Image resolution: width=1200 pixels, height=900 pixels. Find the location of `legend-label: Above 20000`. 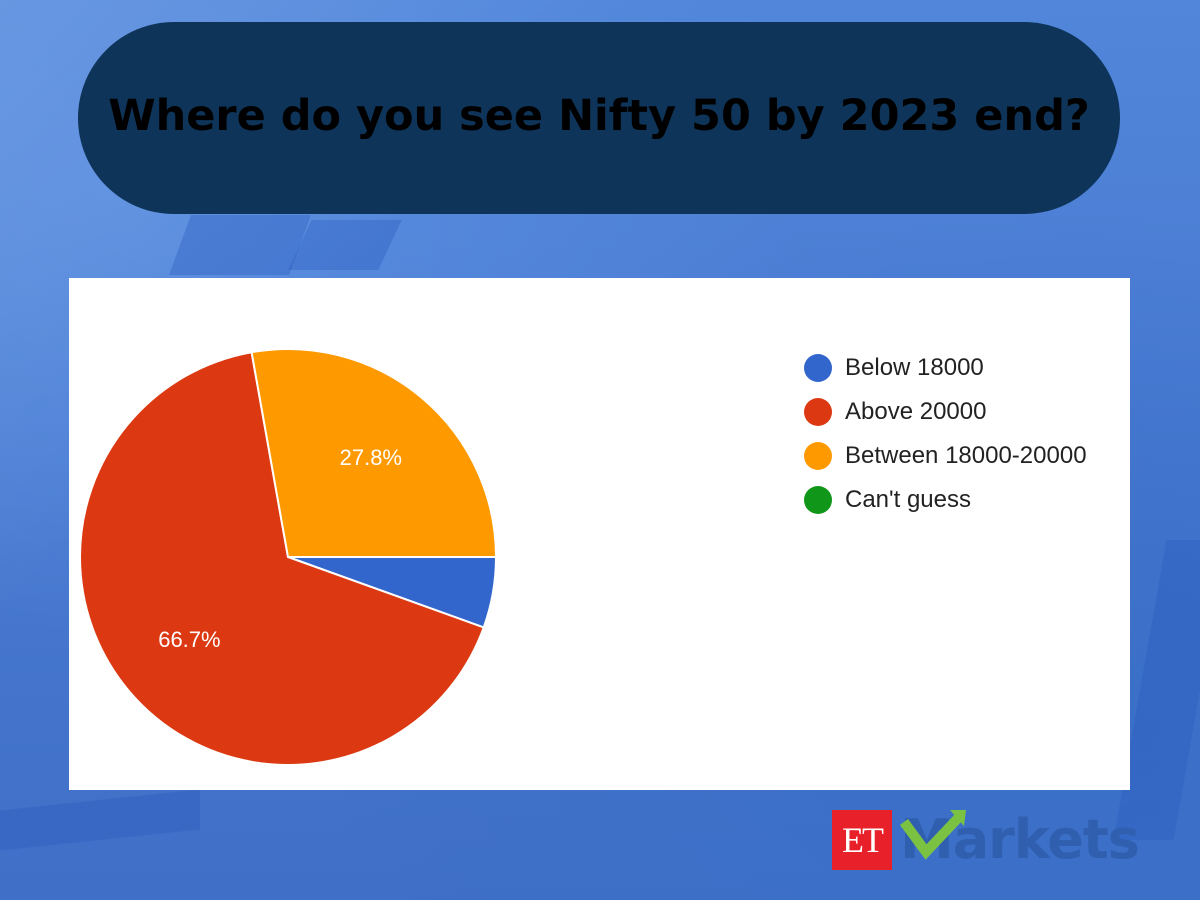

legend-label: Above 20000 is located at coordinates (916, 411).